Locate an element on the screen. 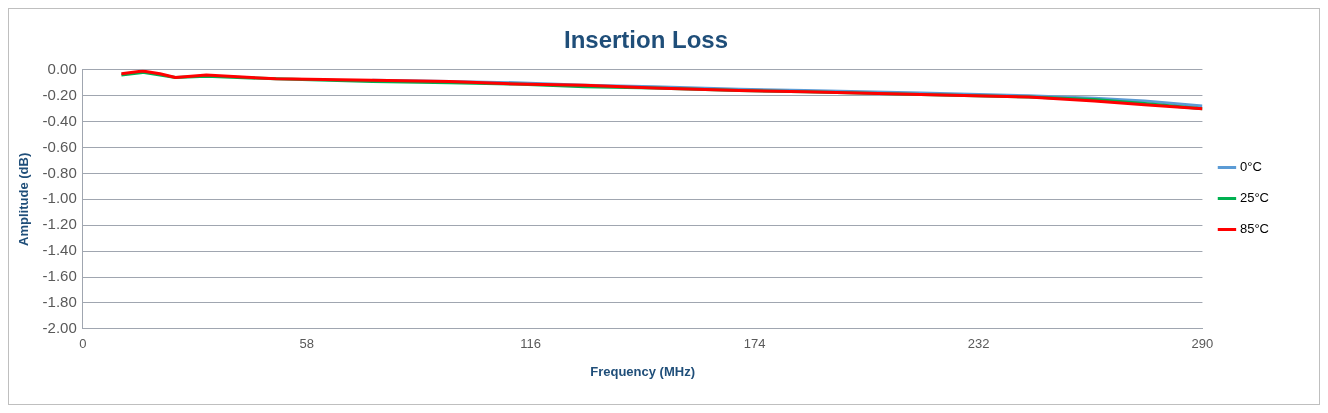  legend-label: 85°C is located at coordinates (1254, 229).